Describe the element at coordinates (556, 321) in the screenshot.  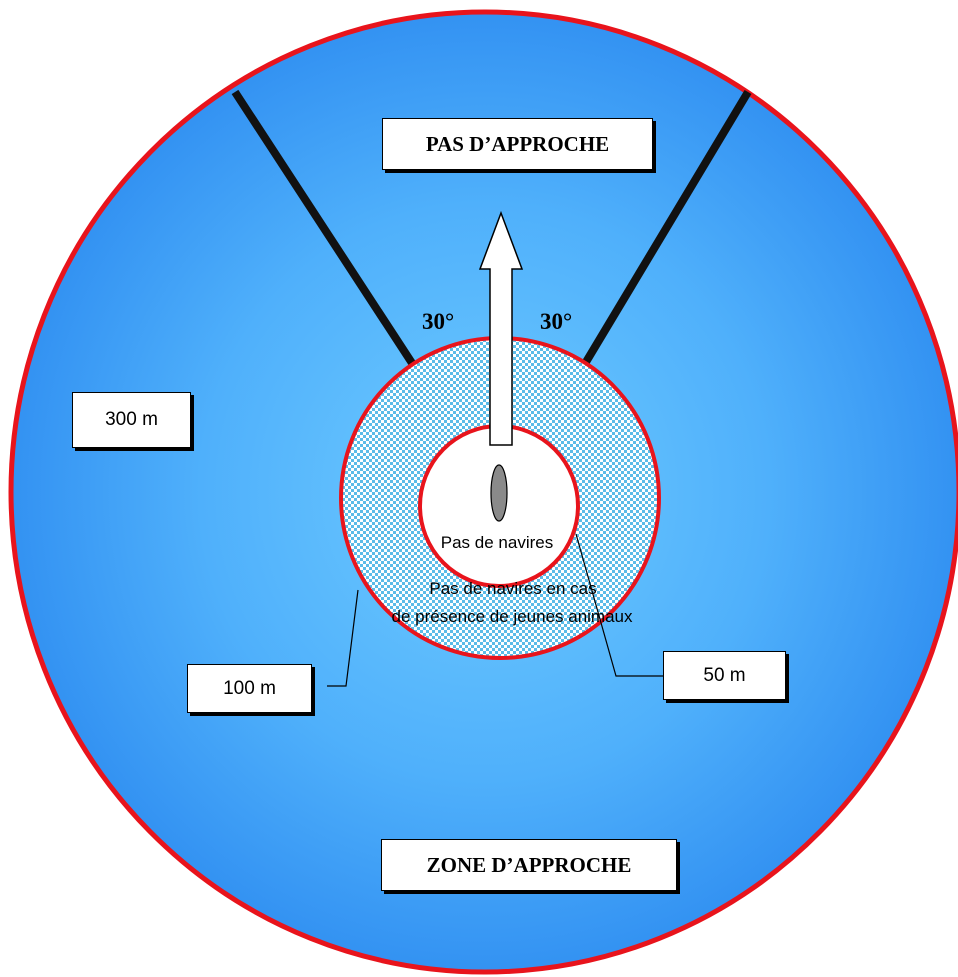
I see `angle-label-right: 30°` at that location.